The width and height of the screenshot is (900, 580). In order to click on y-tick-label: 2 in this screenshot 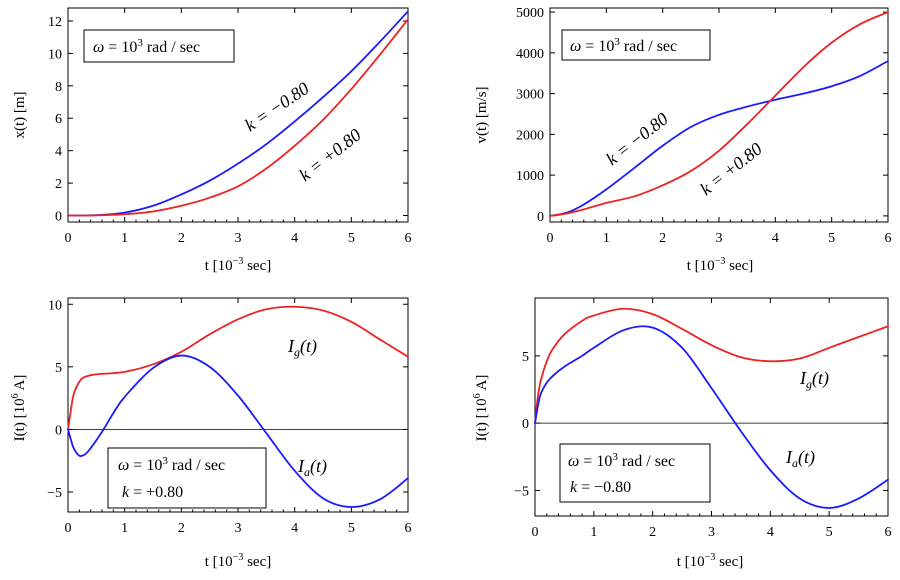, I will do `click(58, 184)`.